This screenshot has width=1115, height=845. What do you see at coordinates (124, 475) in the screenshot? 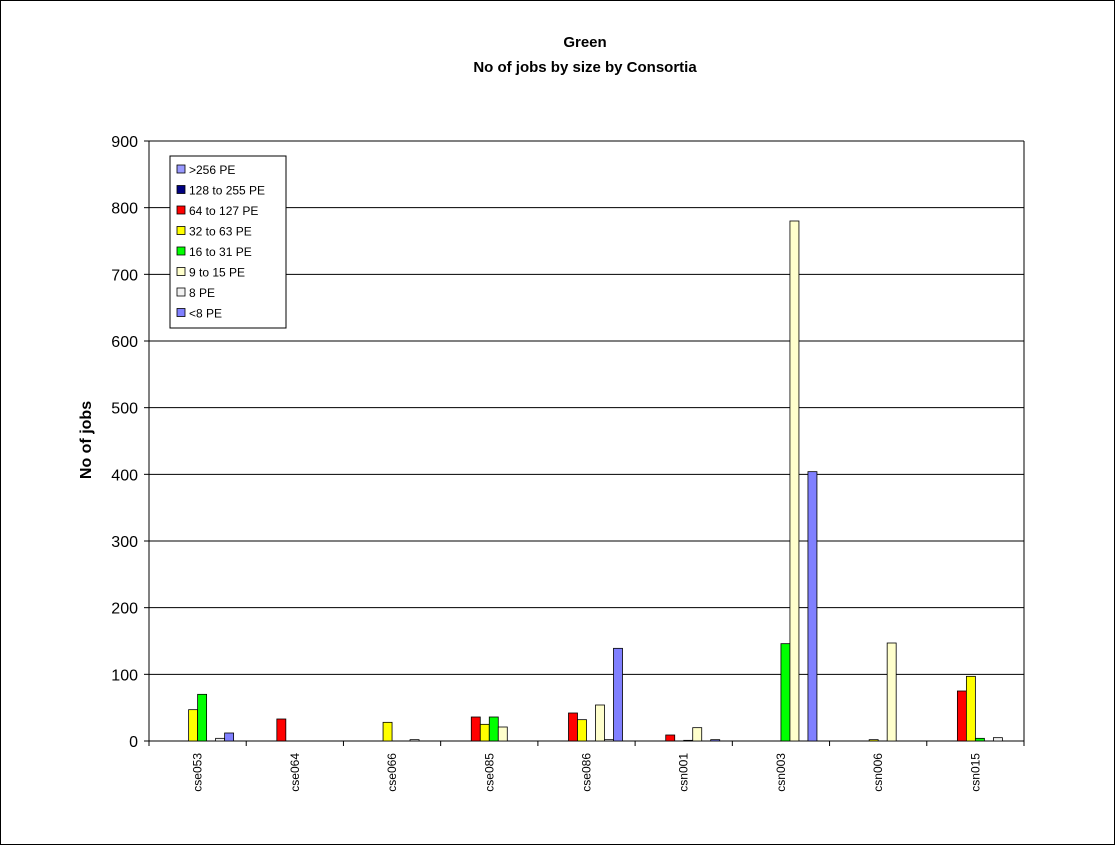
I see `y-tick-label: 400` at bounding box center [124, 475].